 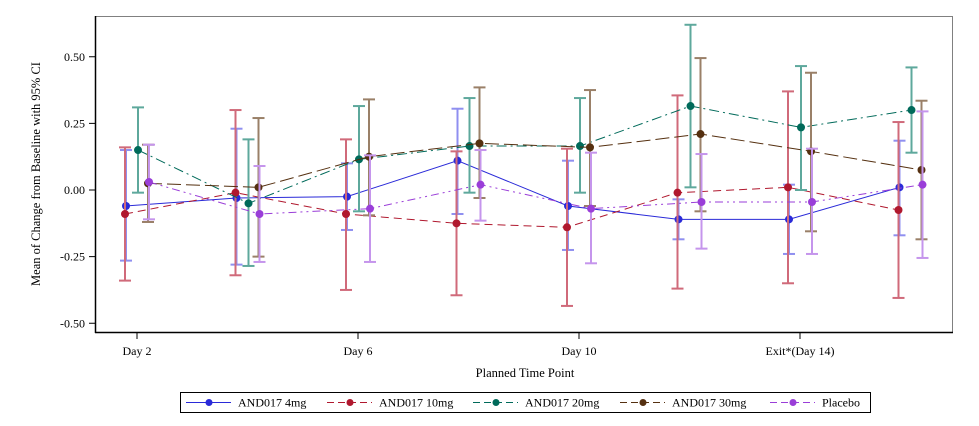 What do you see at coordinates (815, 403) in the screenshot?
I see `legend-item: Placebo` at bounding box center [815, 403].